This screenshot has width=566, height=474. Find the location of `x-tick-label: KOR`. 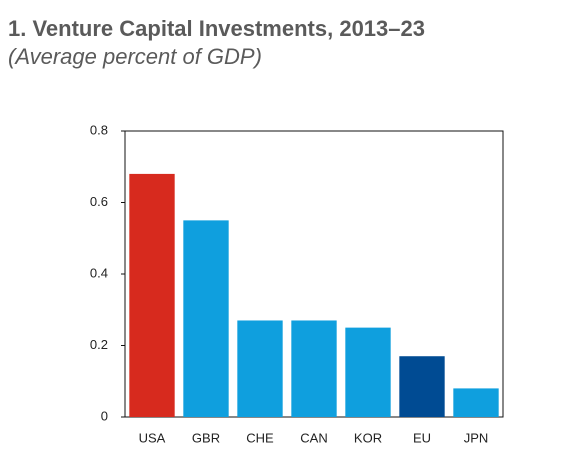

x-tick-label: KOR is located at coordinates (368, 437).